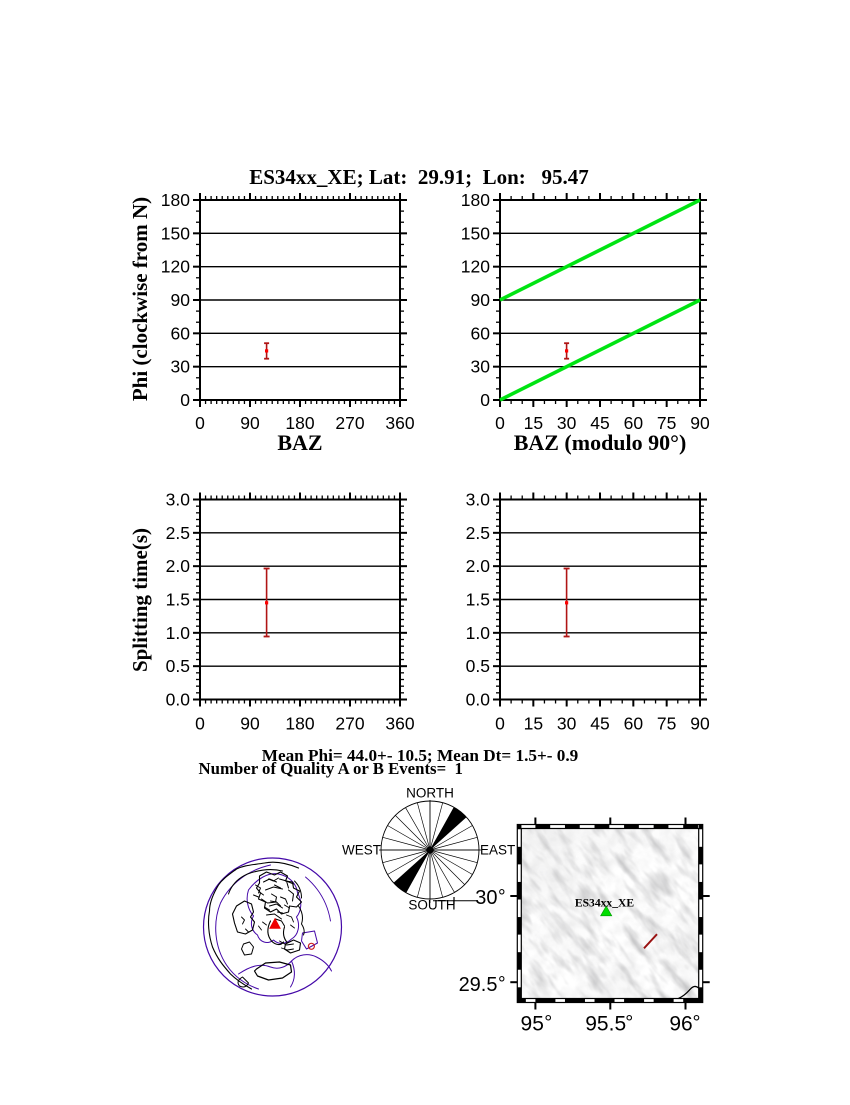 This screenshot has width=850, height=1105. What do you see at coordinates (497, 850) in the screenshot?
I see `svg-text: EAST` at bounding box center [497, 850].